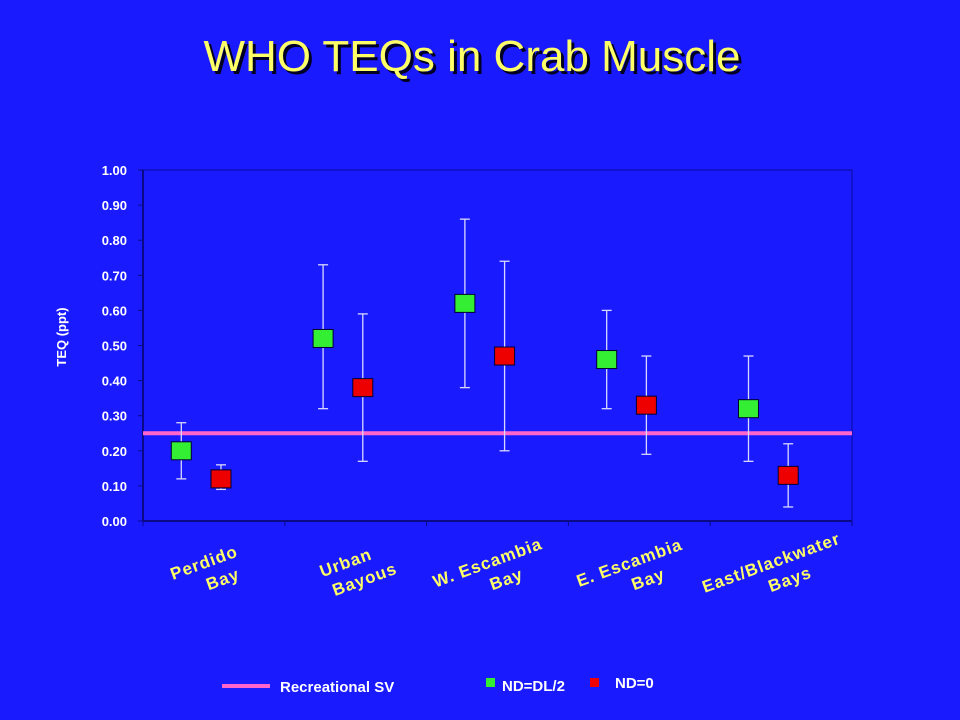 Image resolution: width=960 pixels, height=720 pixels. I want to click on y-tick-label: 0.70, so click(114, 275).